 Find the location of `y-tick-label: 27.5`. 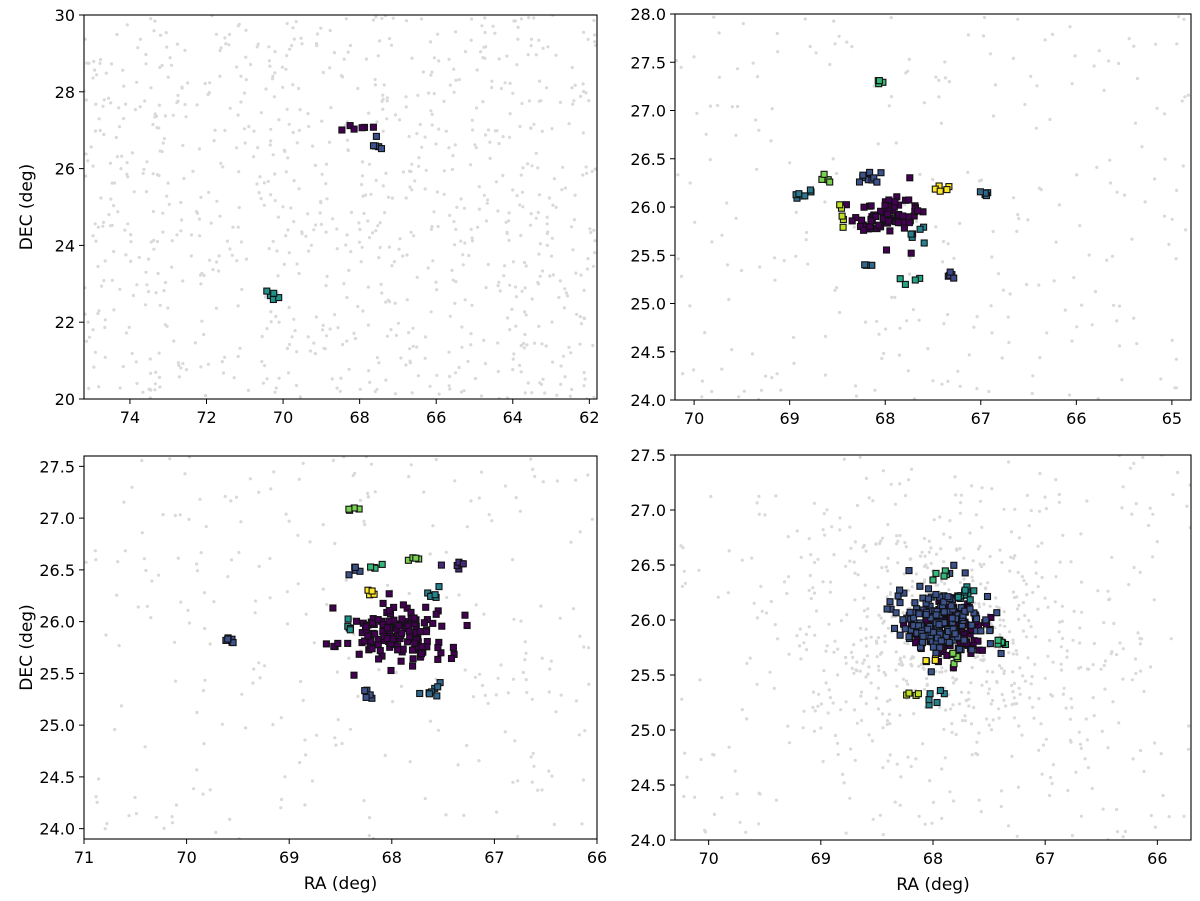

y-tick-label: 27.5 is located at coordinates (648, 455).